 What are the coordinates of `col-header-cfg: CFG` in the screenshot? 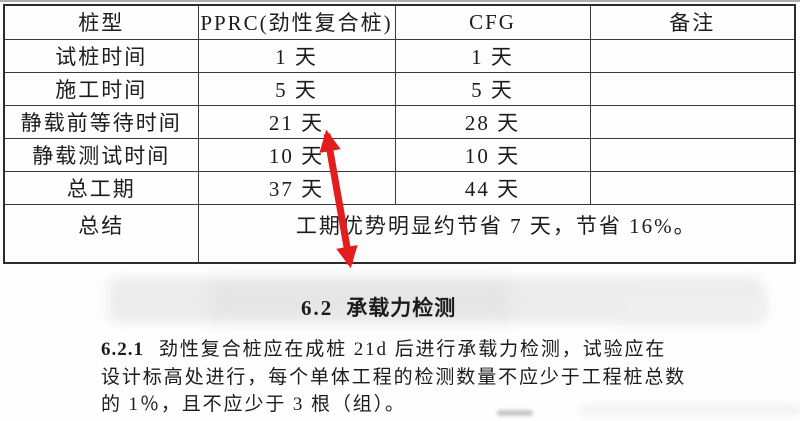 It's located at (492, 22).